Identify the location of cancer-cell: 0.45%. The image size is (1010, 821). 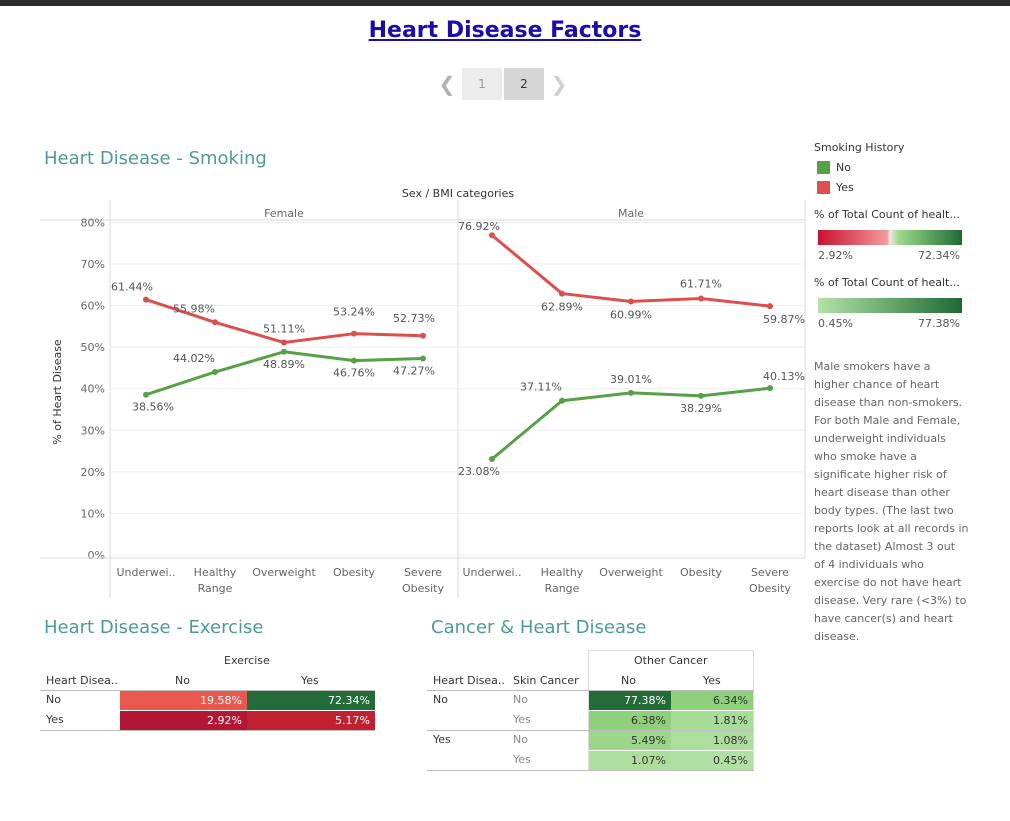
(712, 760).